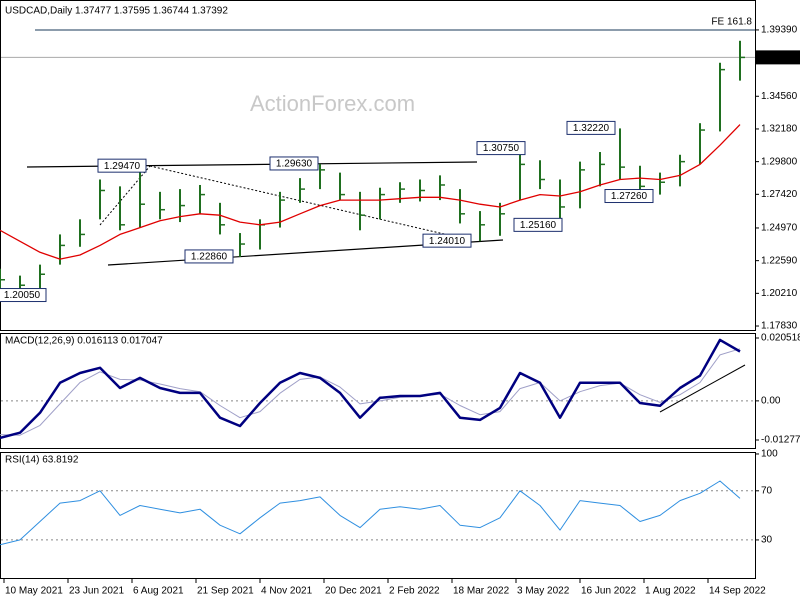 The image size is (800, 600). Describe the element at coordinates (42, 460) in the screenshot. I see `rsi-title: RSI(14) 63.8192` at that location.